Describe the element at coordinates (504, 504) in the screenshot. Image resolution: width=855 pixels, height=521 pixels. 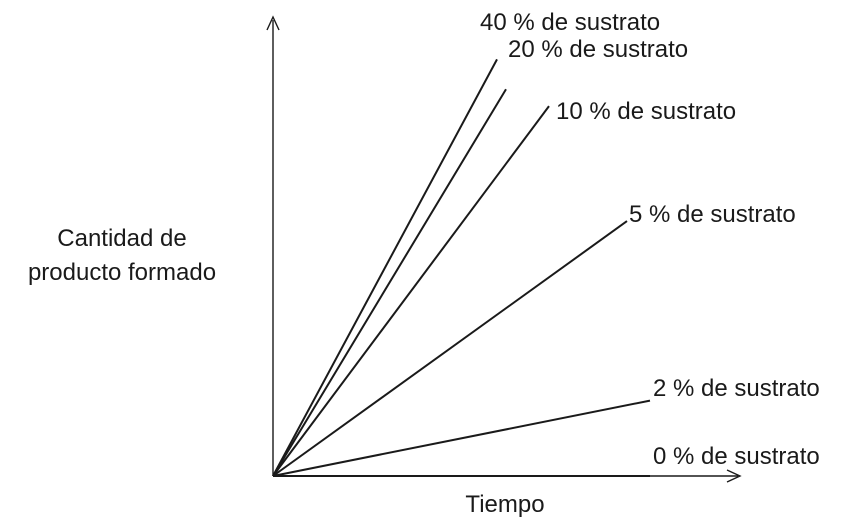
I see `x-axis-label: Tiempo` at that location.